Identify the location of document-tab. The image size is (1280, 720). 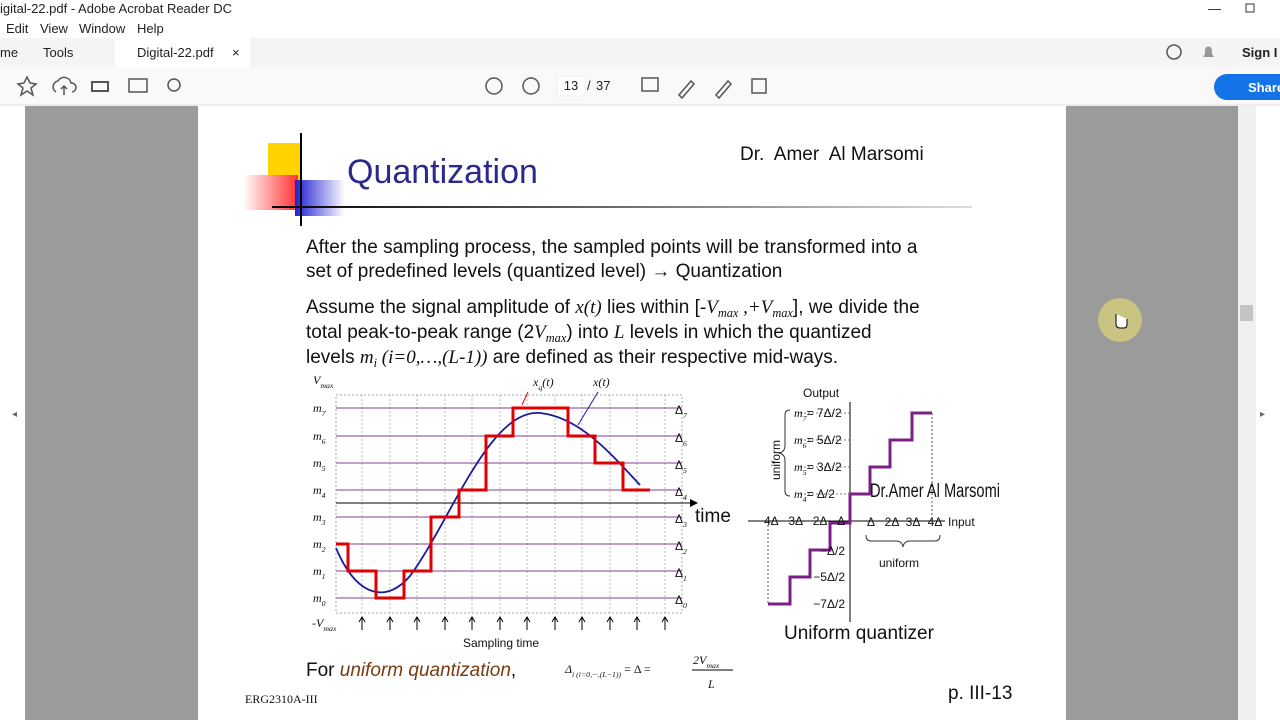
(182, 52).